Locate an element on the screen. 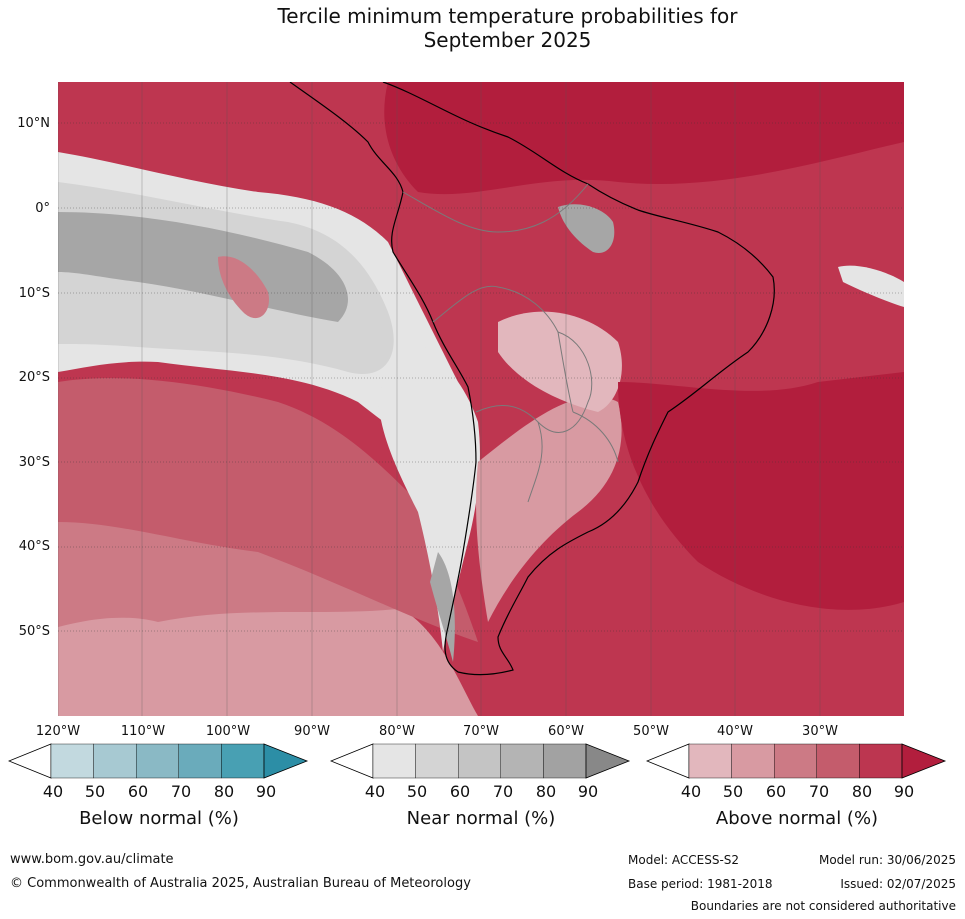 The height and width of the screenshot is (919, 965). region-above-pacific-patch is located at coordinates (243, 287).